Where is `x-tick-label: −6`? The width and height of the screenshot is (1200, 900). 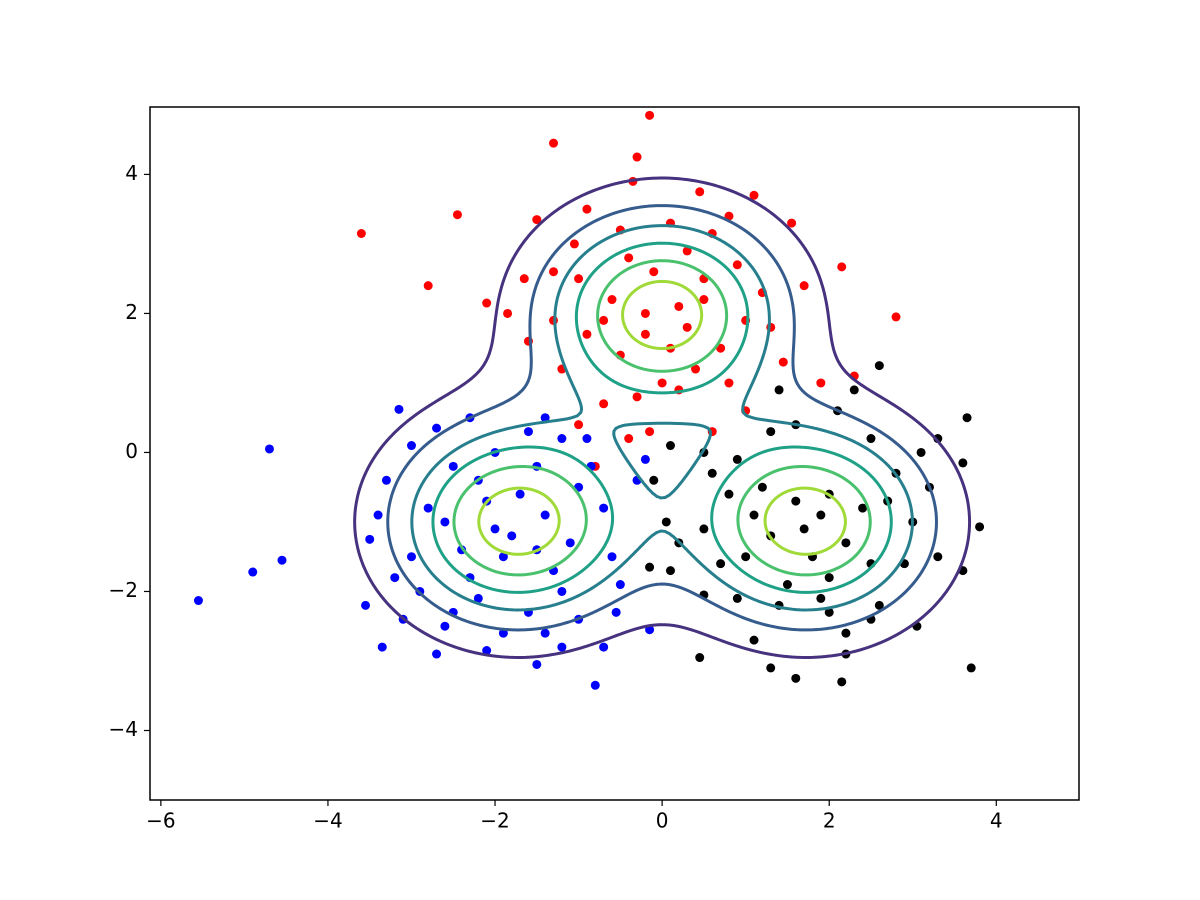
x-tick-label: −6 is located at coordinates (160, 821).